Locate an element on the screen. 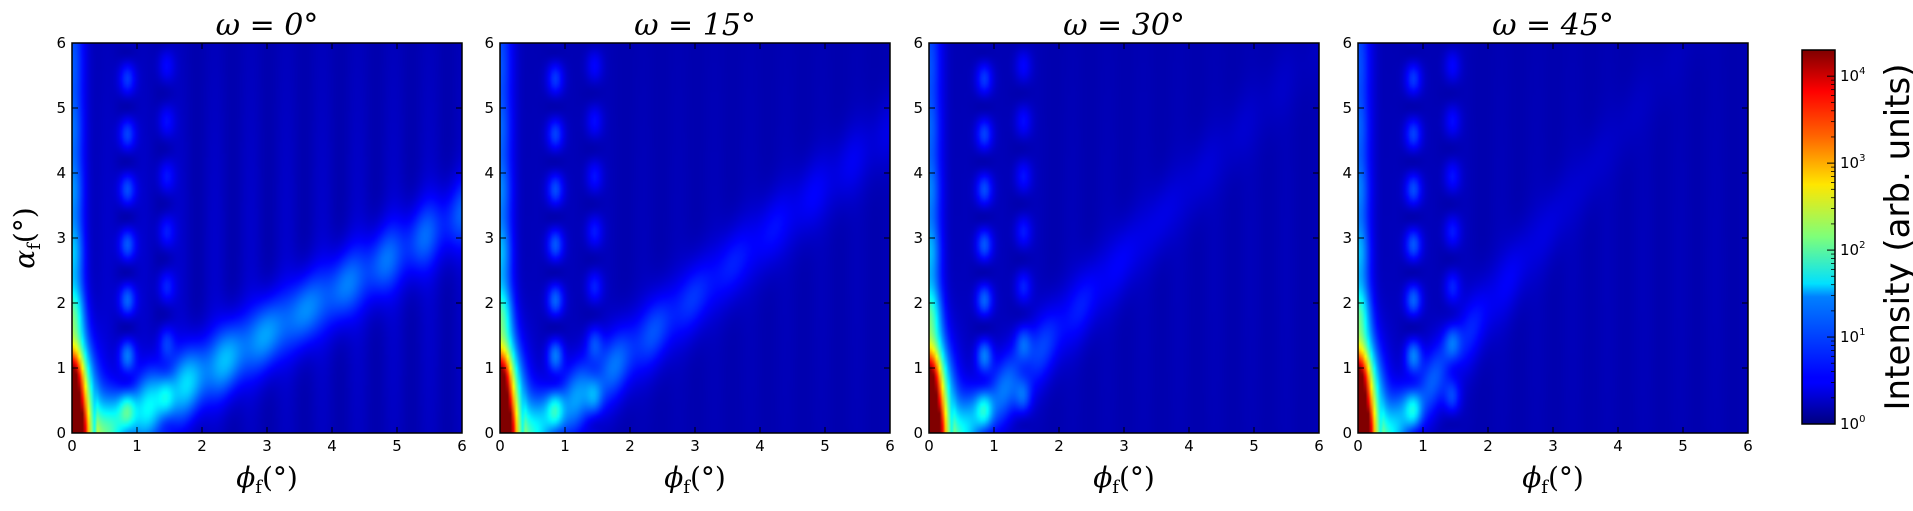 Image resolution: width=1913 pixels, height=511 pixels. y-axis-label: αf(°) is located at coordinates (26, 237).